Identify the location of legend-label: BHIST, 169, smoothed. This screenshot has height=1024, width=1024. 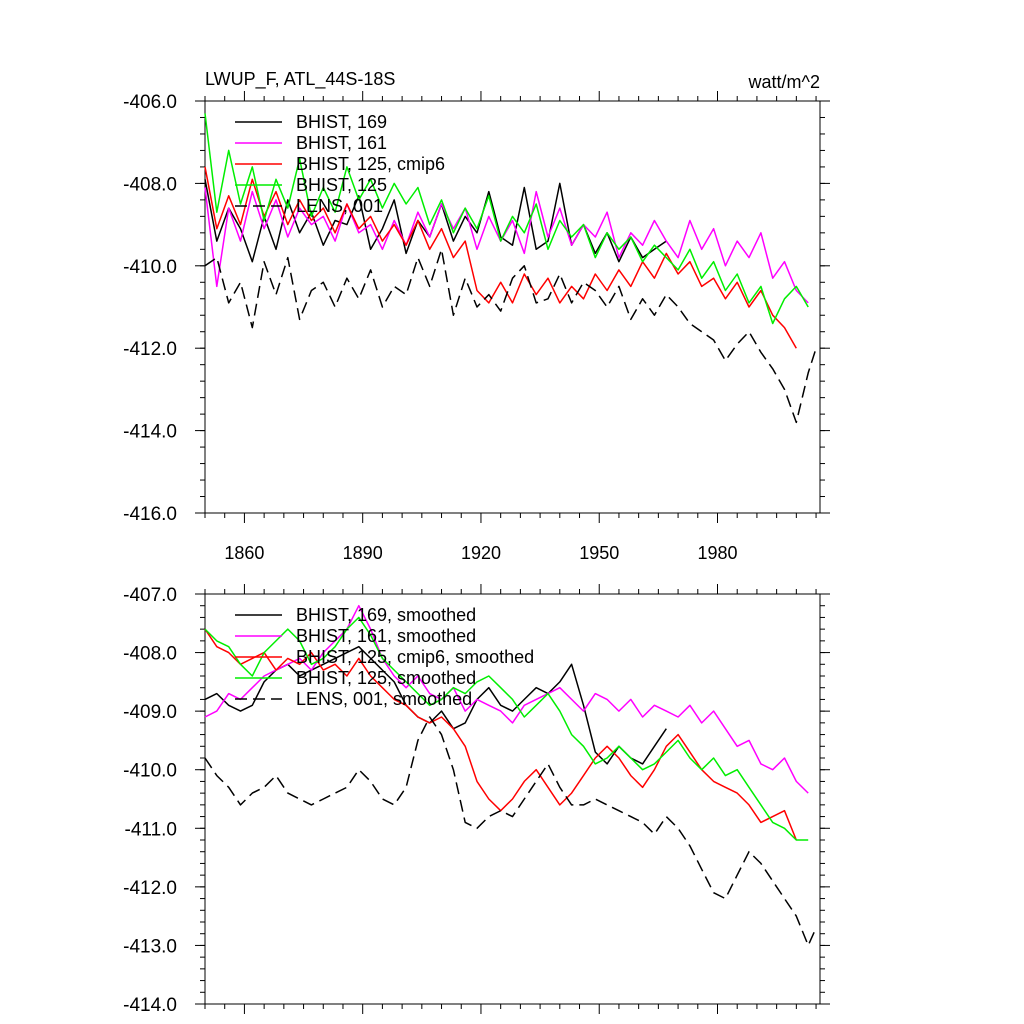
(386, 615).